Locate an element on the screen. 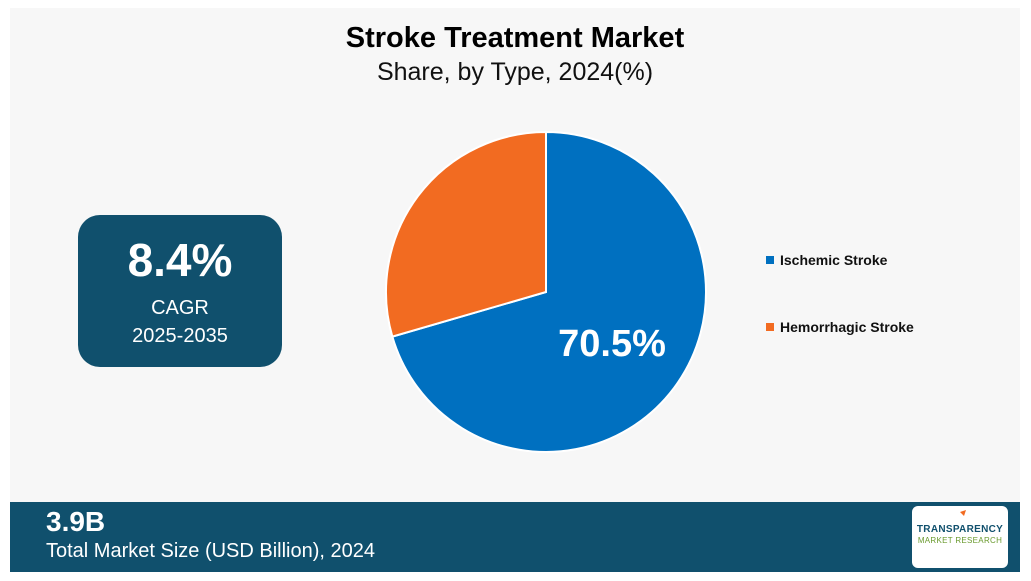 This screenshot has height=581, width=1031. market-size-label: Total Market Size (USD Billion), 2024 is located at coordinates (211, 551).